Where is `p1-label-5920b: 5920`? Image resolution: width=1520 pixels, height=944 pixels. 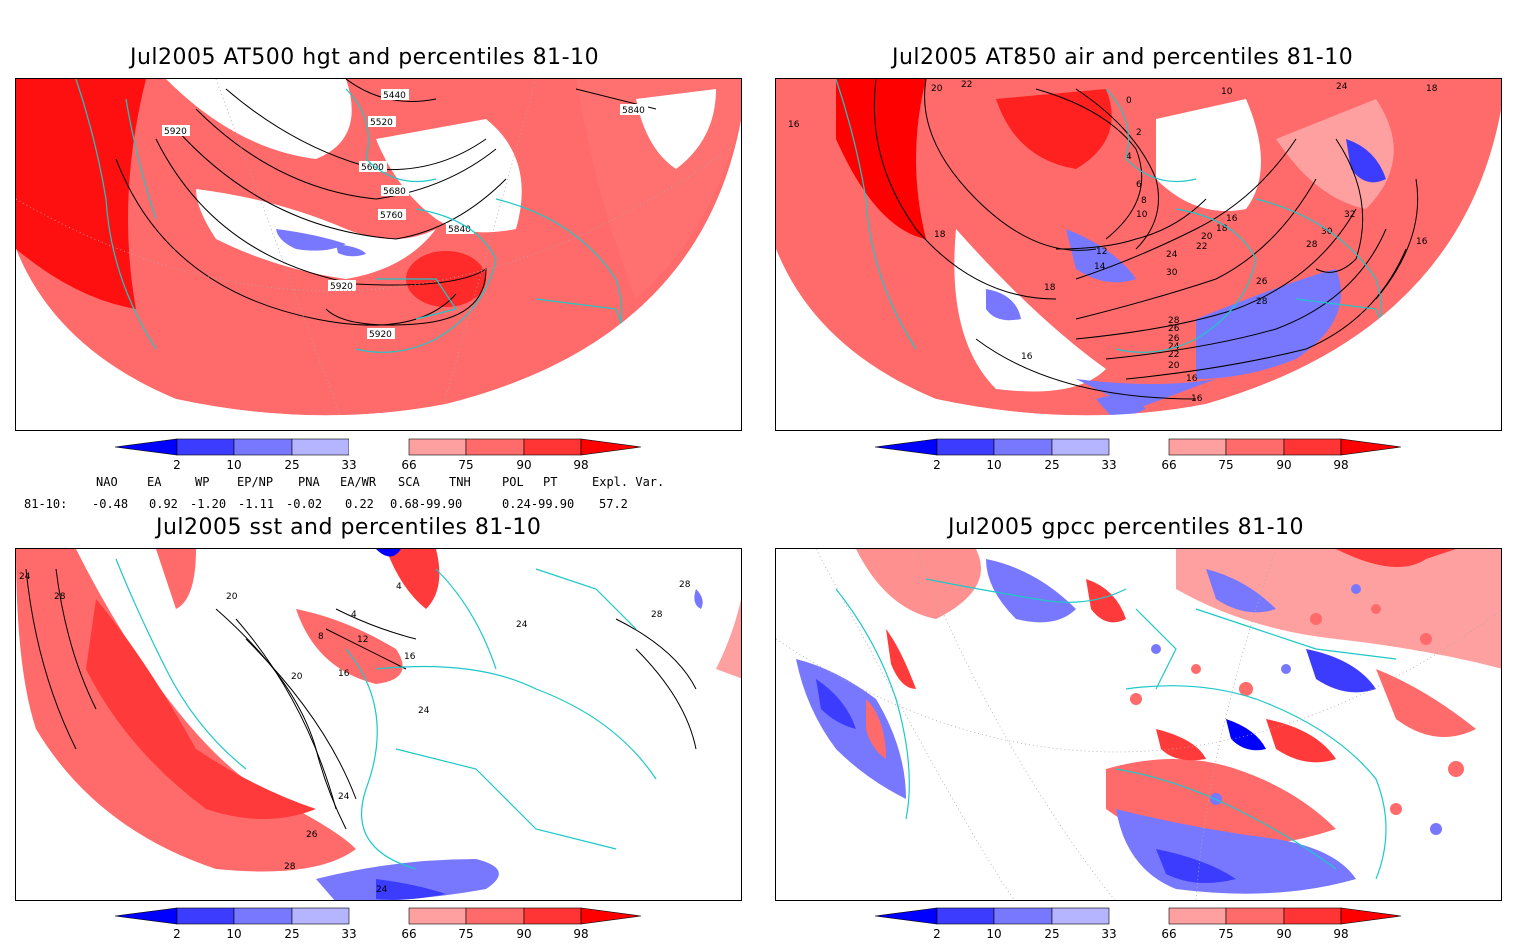
p1-label-5920b: 5920 is located at coordinates (341, 287).